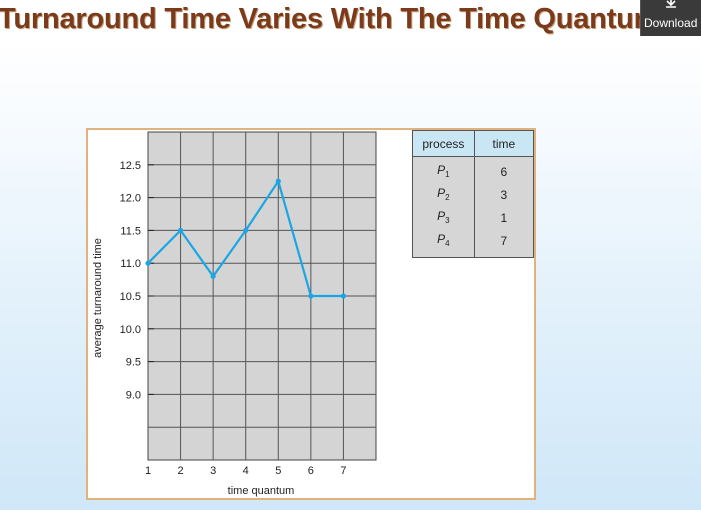  What do you see at coordinates (504, 170) in the screenshot?
I see `process-time-cell: 6` at bounding box center [504, 170].